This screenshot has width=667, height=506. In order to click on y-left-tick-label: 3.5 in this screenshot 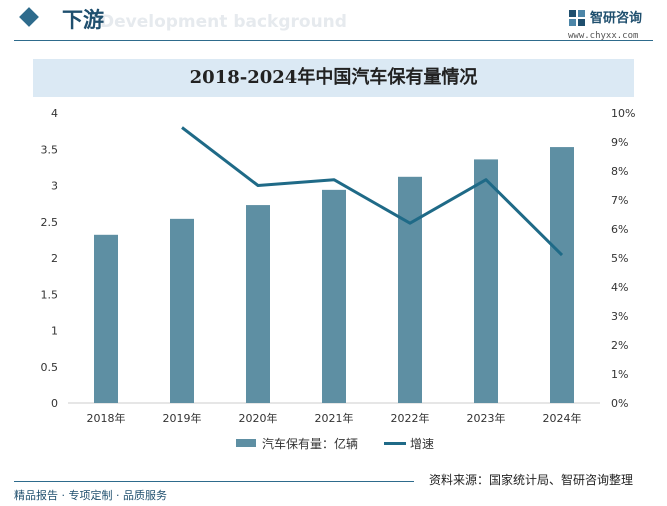, I will do `click(50, 149)`.